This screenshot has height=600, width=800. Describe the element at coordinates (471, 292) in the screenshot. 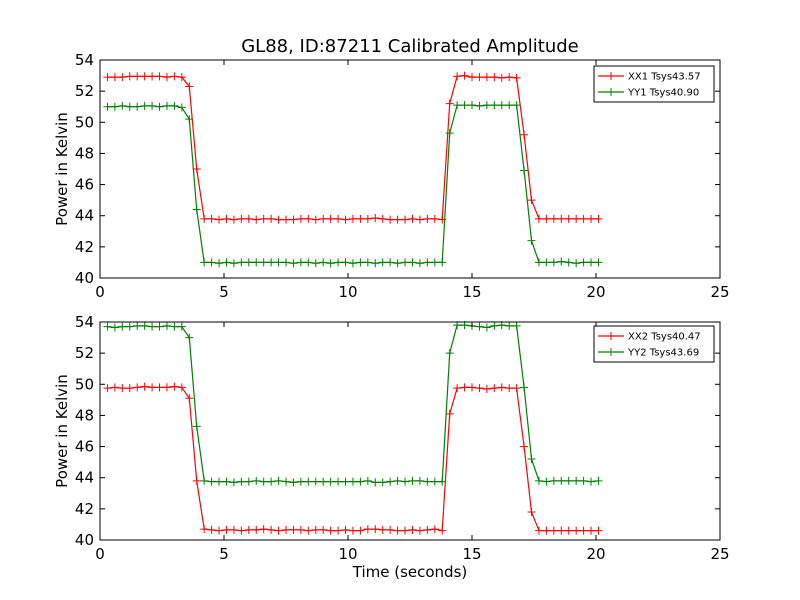

I see `x-tick-label: 15` at that location.